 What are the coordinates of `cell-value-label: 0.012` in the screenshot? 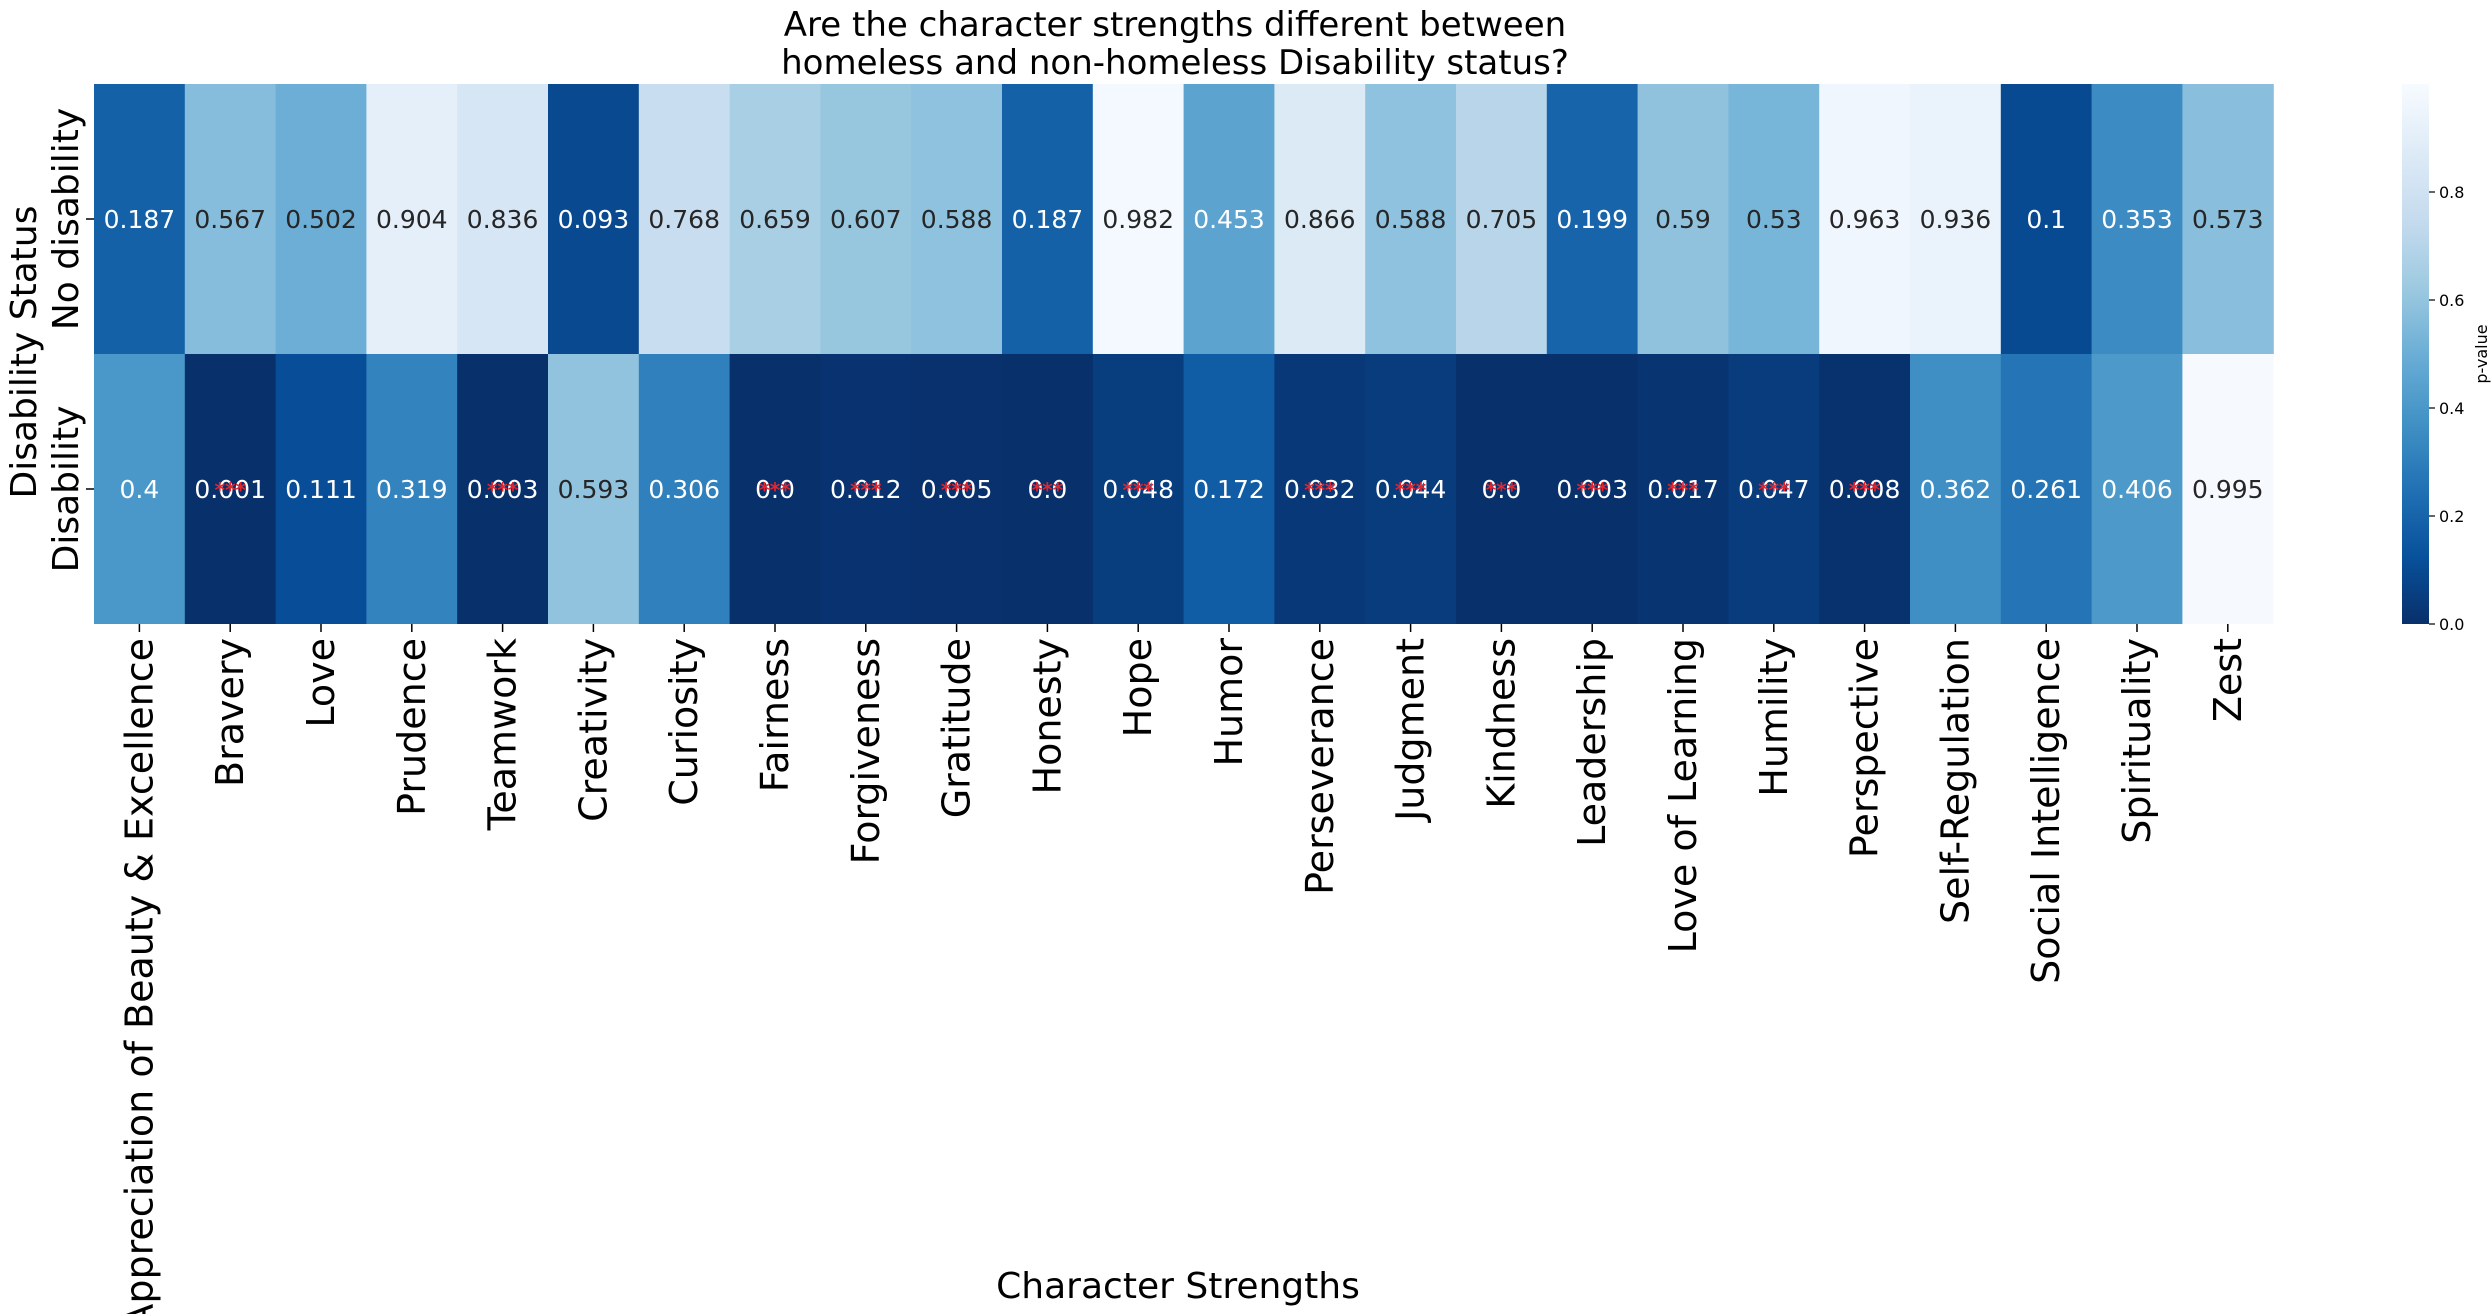 It's located at (866, 489).